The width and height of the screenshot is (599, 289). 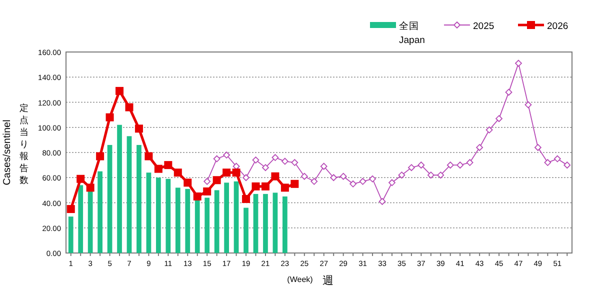 I want to click on y-axis-title: Cases/sentinel, so click(x=7, y=153).